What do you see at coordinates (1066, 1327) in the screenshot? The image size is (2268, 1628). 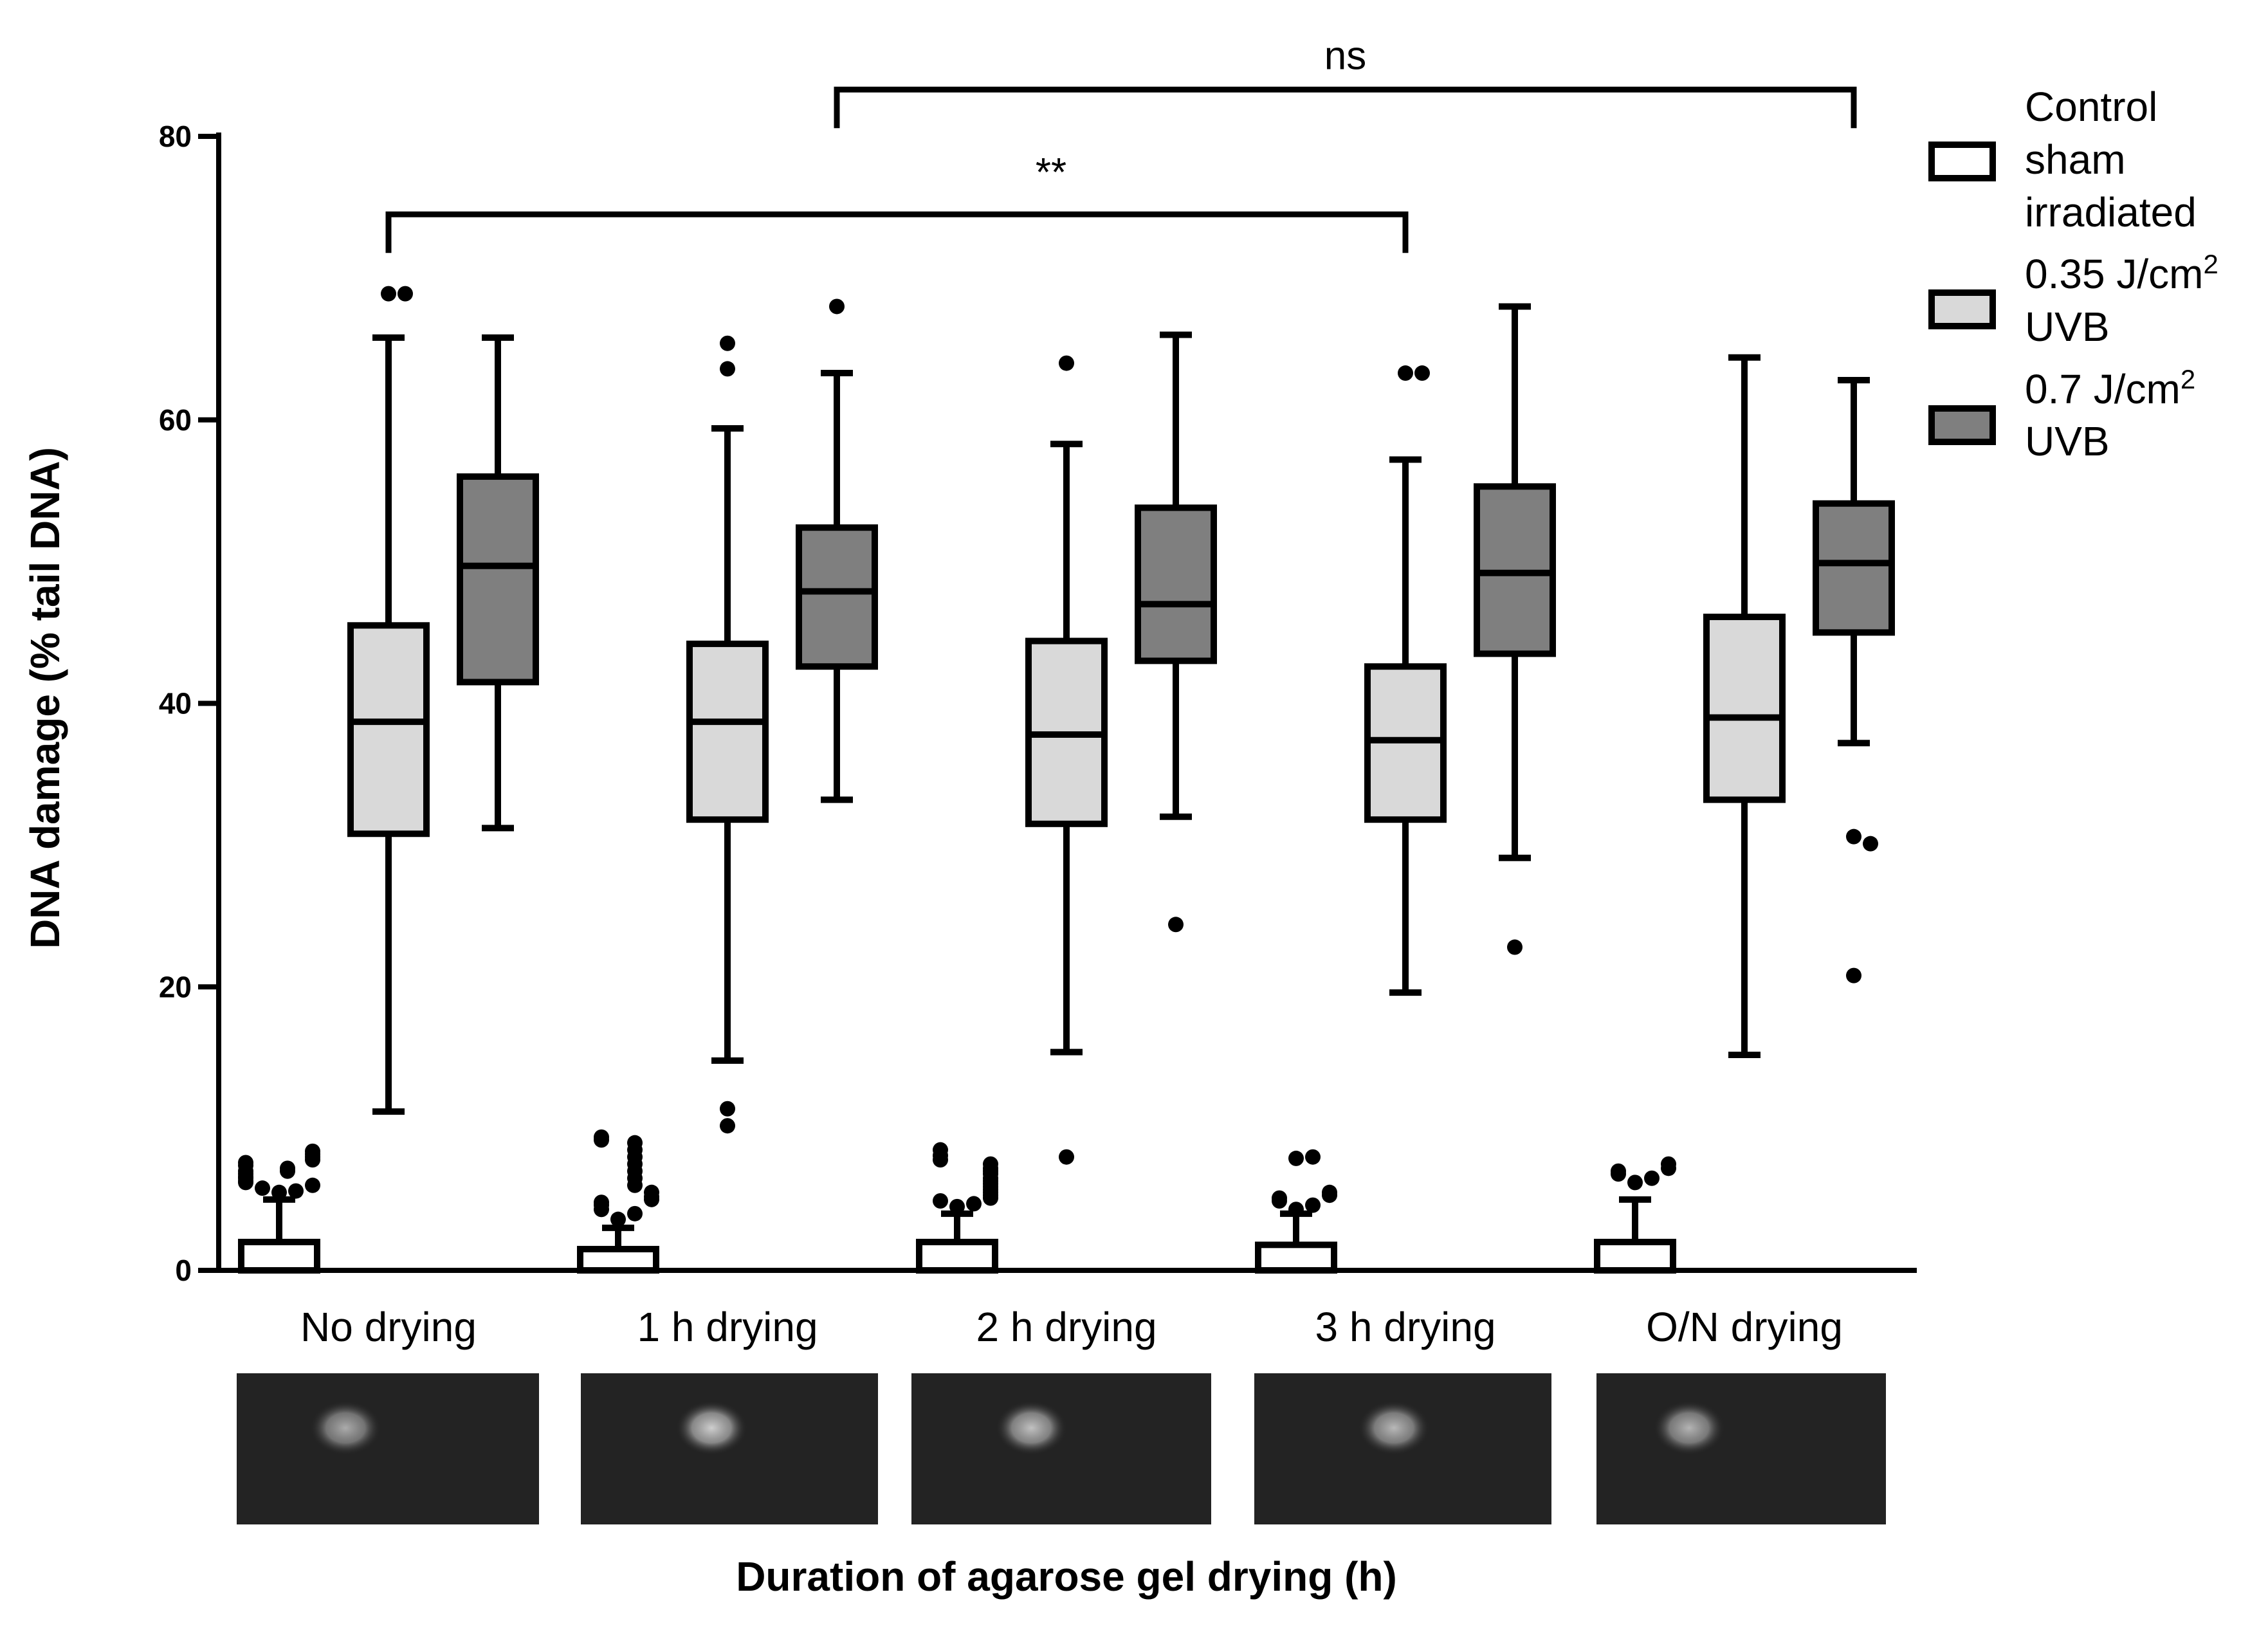 I see `category-label: 2 h drying` at bounding box center [1066, 1327].